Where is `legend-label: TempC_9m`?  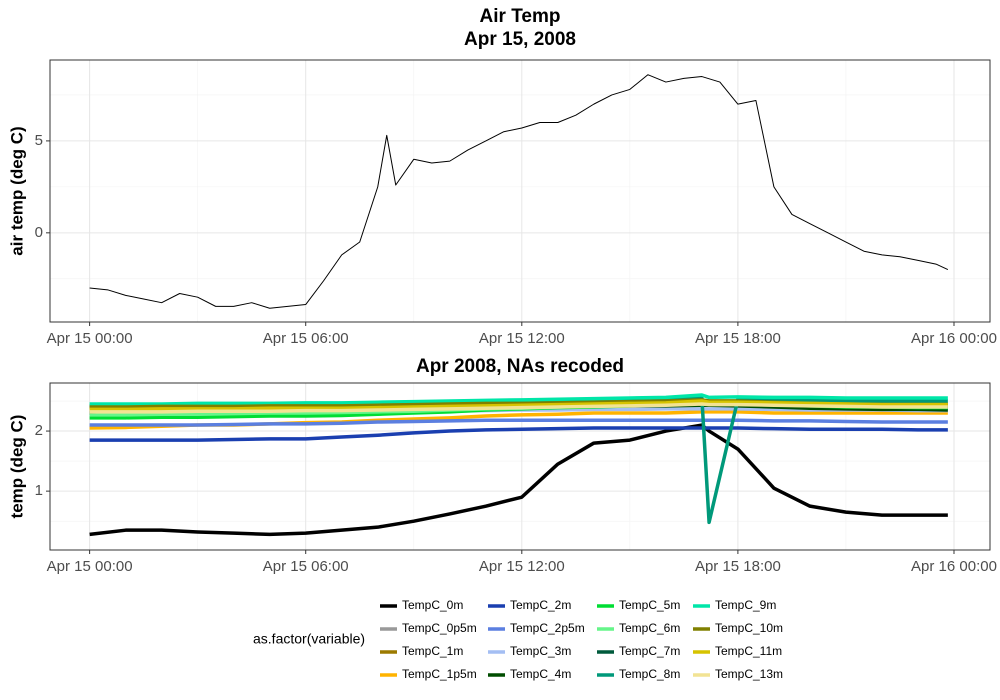
legend-label: TempC_9m is located at coordinates (745, 605).